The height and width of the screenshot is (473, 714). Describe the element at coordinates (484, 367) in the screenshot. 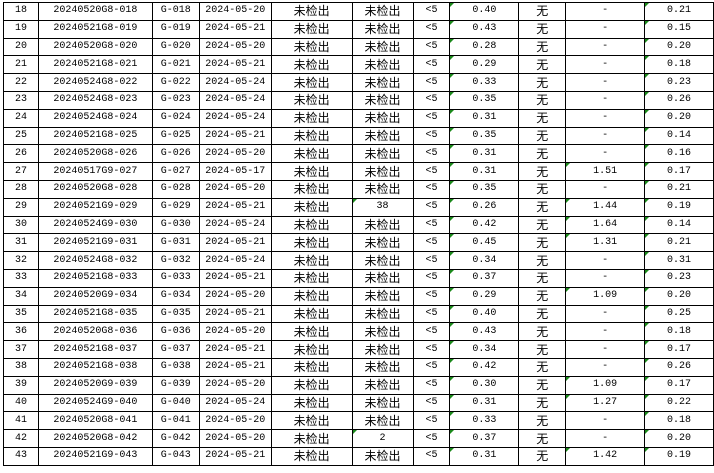

I see `cell-value-a: 0.42` at that location.